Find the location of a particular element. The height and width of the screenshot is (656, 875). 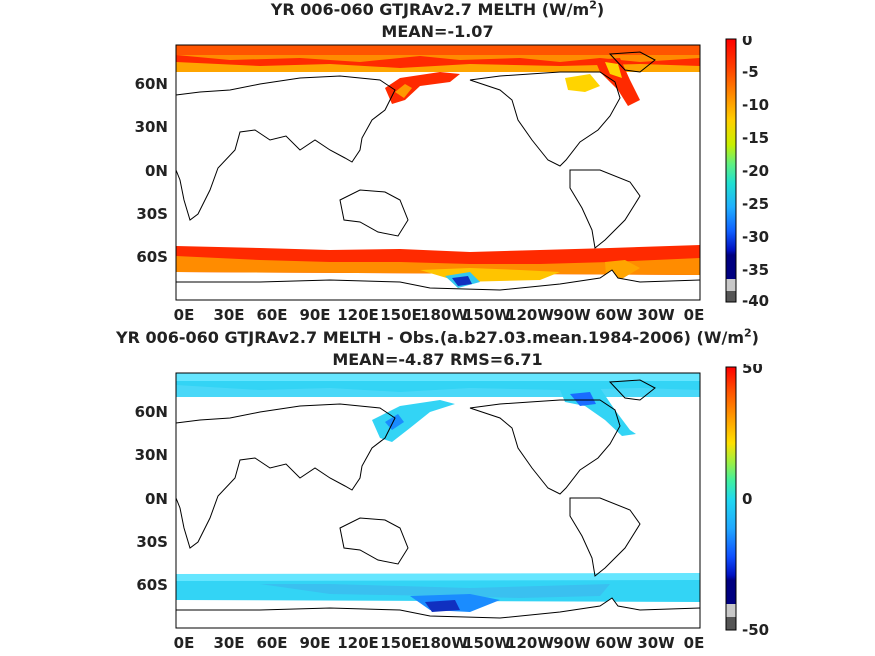

greenland-coast is located at coordinates (632, 62).